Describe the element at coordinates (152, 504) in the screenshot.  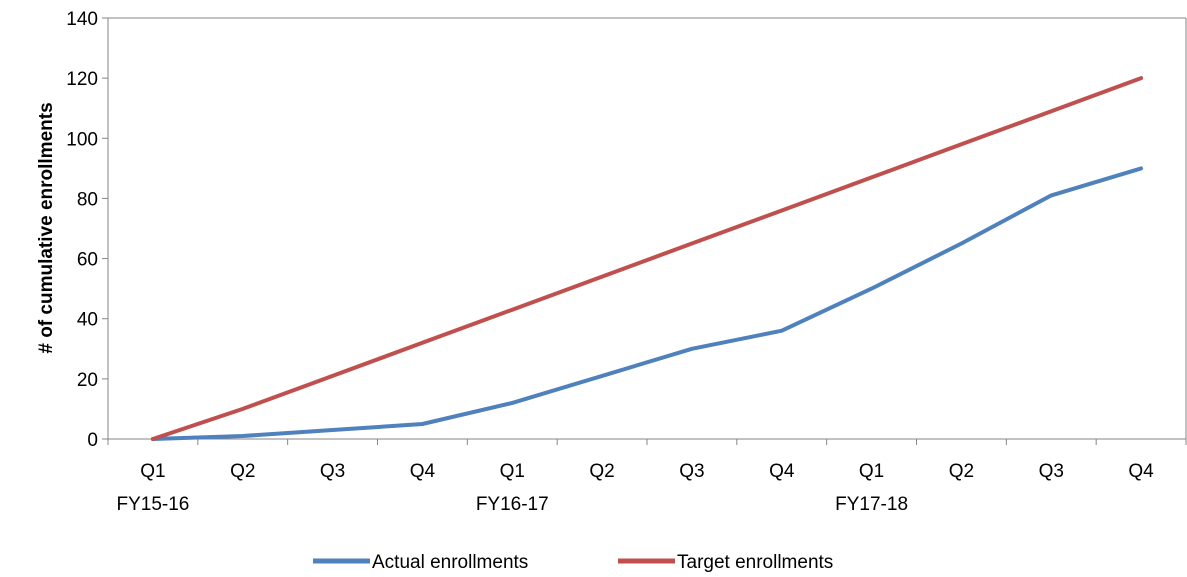
I see `fiscal-year-label: FY15-16` at that location.